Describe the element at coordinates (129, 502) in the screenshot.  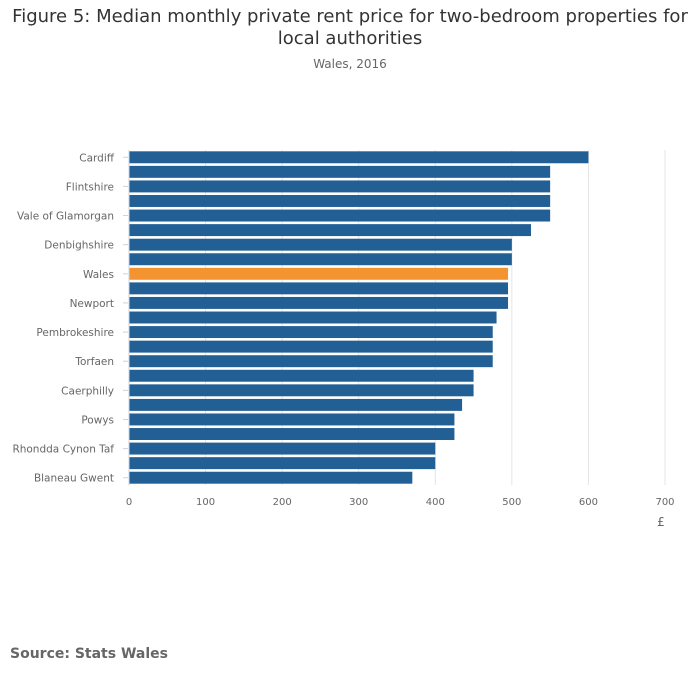
I see `x-tick-label: 0` at that location.